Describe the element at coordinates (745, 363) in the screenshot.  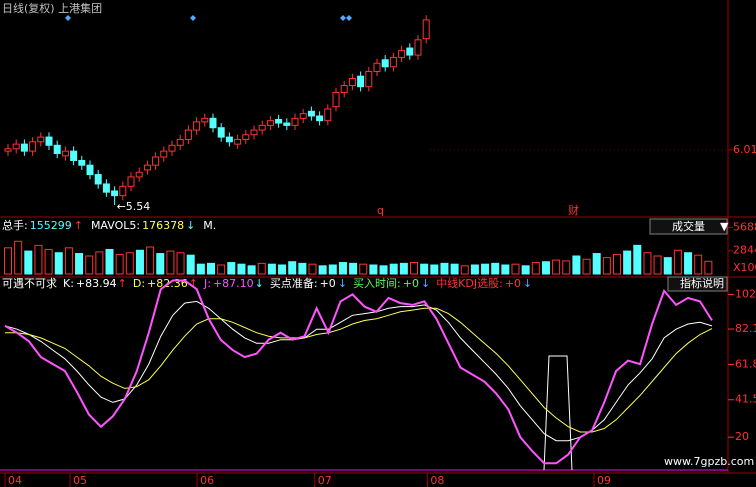
I see `y-tick-label: 61.8` at that location.